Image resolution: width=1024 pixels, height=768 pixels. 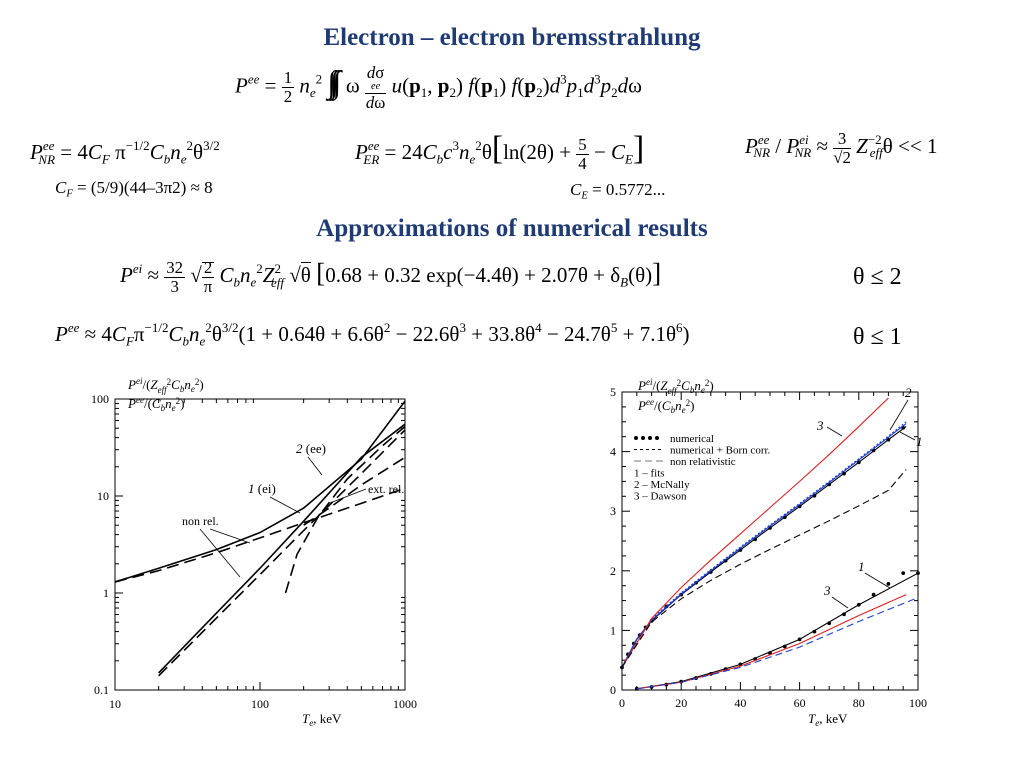 What do you see at coordinates (827, 590) in the screenshot?
I see `annotation-3-ee: 3` at bounding box center [827, 590].